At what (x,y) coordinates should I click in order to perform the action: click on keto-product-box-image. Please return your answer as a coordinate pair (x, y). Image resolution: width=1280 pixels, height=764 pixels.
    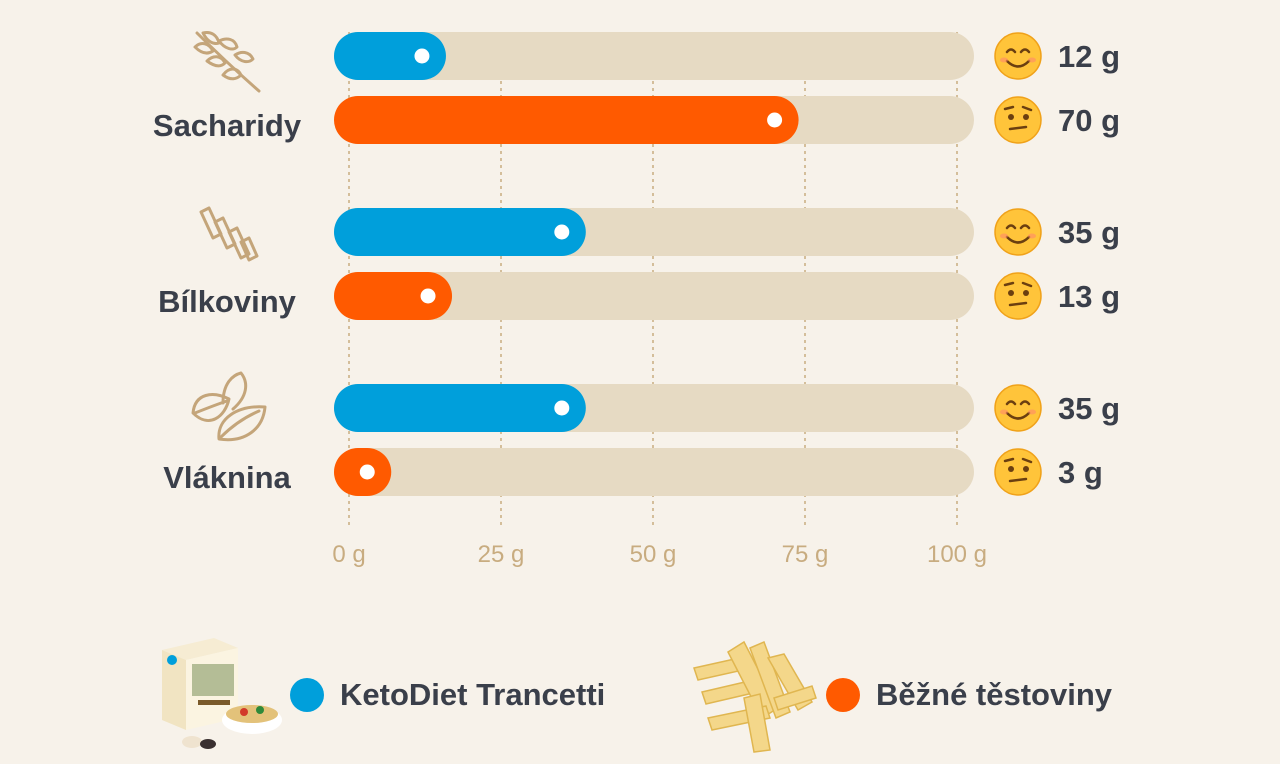
    Looking at the image, I should click on (222, 693).